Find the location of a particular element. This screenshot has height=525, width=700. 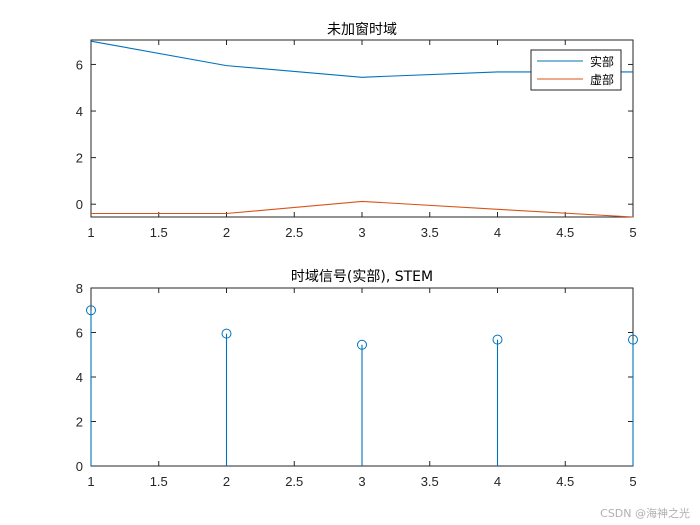

top-subplot-title: 未加窗时域 is located at coordinates (362, 29).